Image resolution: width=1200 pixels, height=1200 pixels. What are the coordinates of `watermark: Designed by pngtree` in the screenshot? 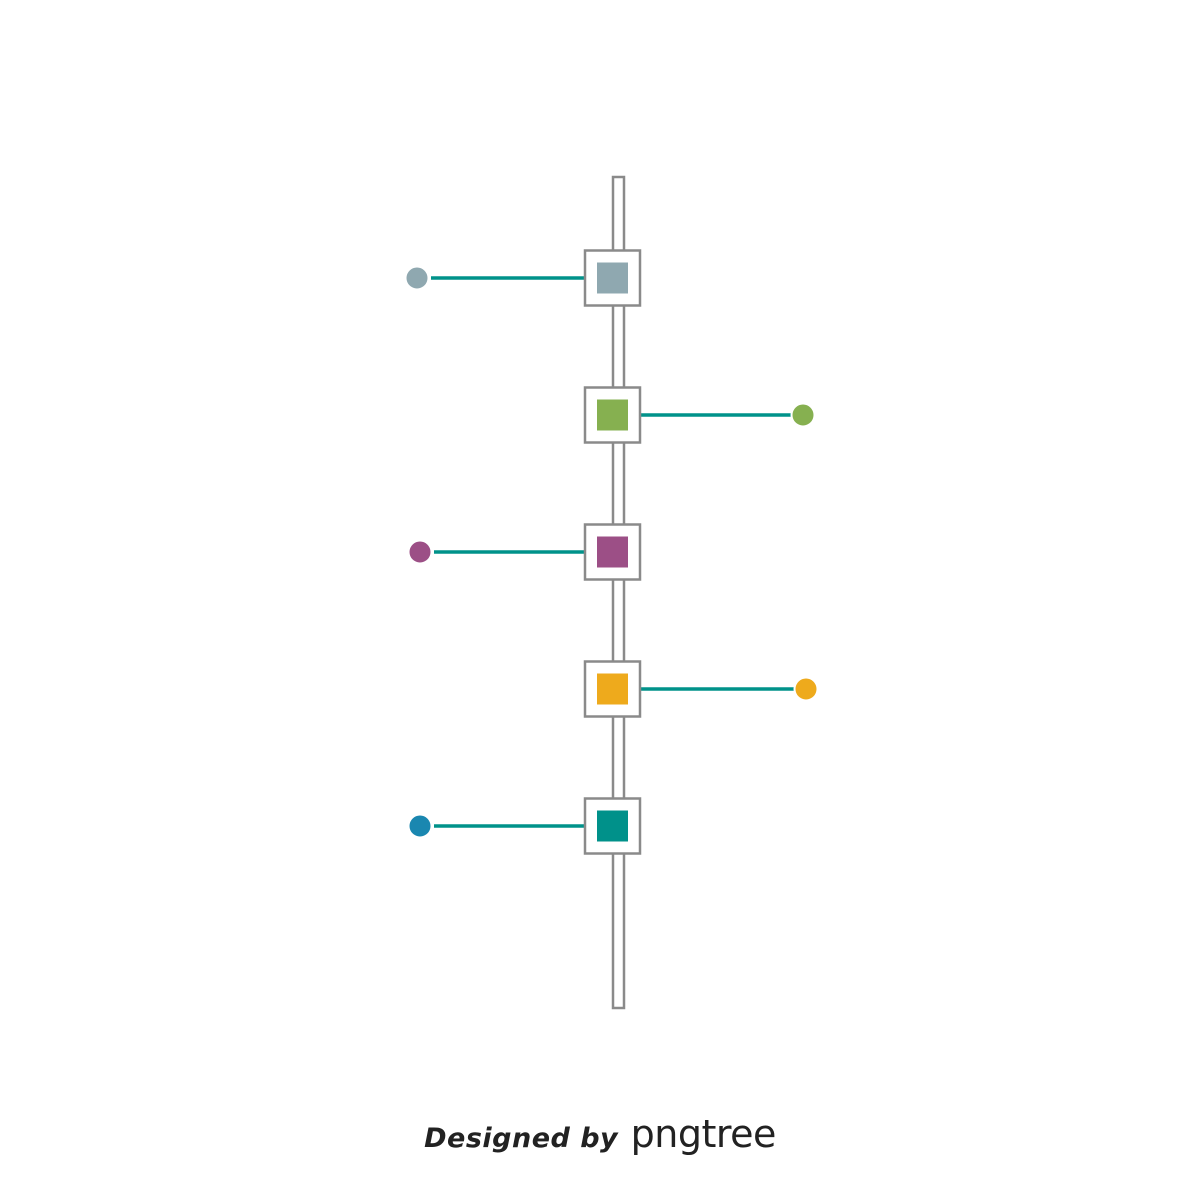 It's located at (600, 1134).